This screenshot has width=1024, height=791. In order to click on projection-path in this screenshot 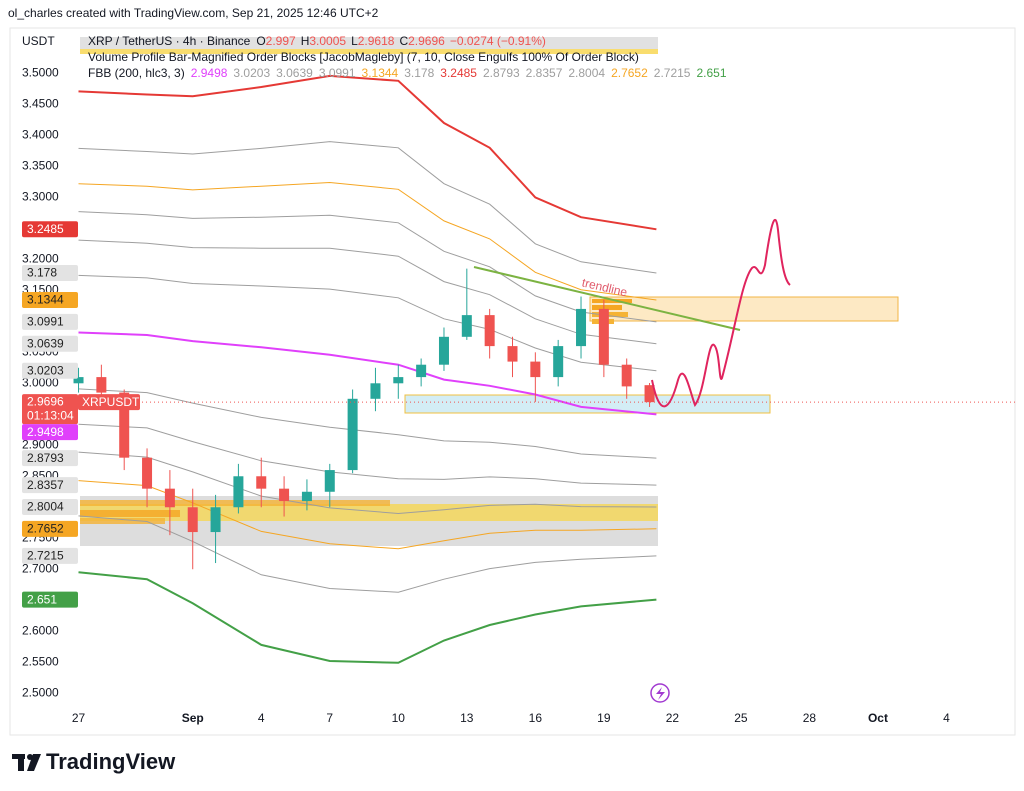, I will do `click(721, 313)`.